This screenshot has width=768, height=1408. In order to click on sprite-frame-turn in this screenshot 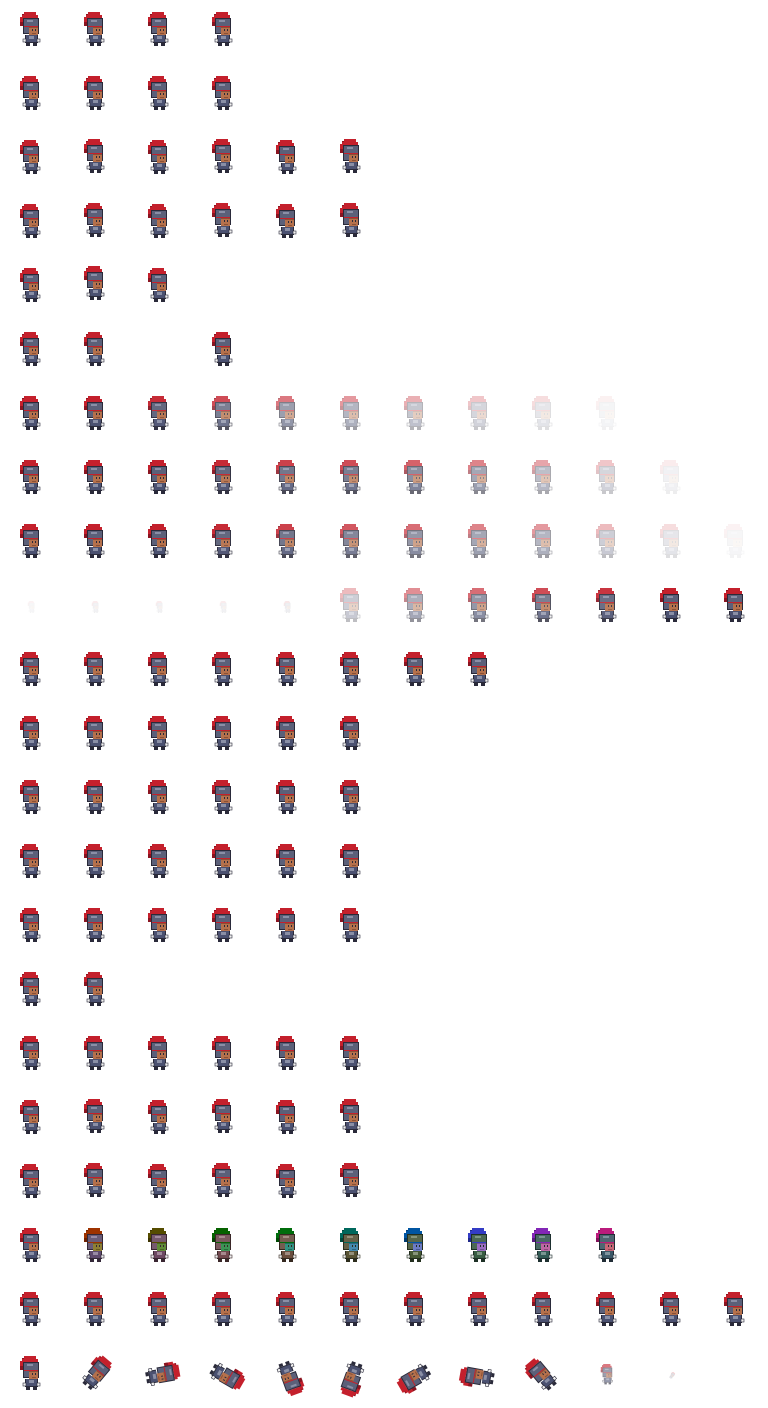, I will do `click(224, 1312)`.